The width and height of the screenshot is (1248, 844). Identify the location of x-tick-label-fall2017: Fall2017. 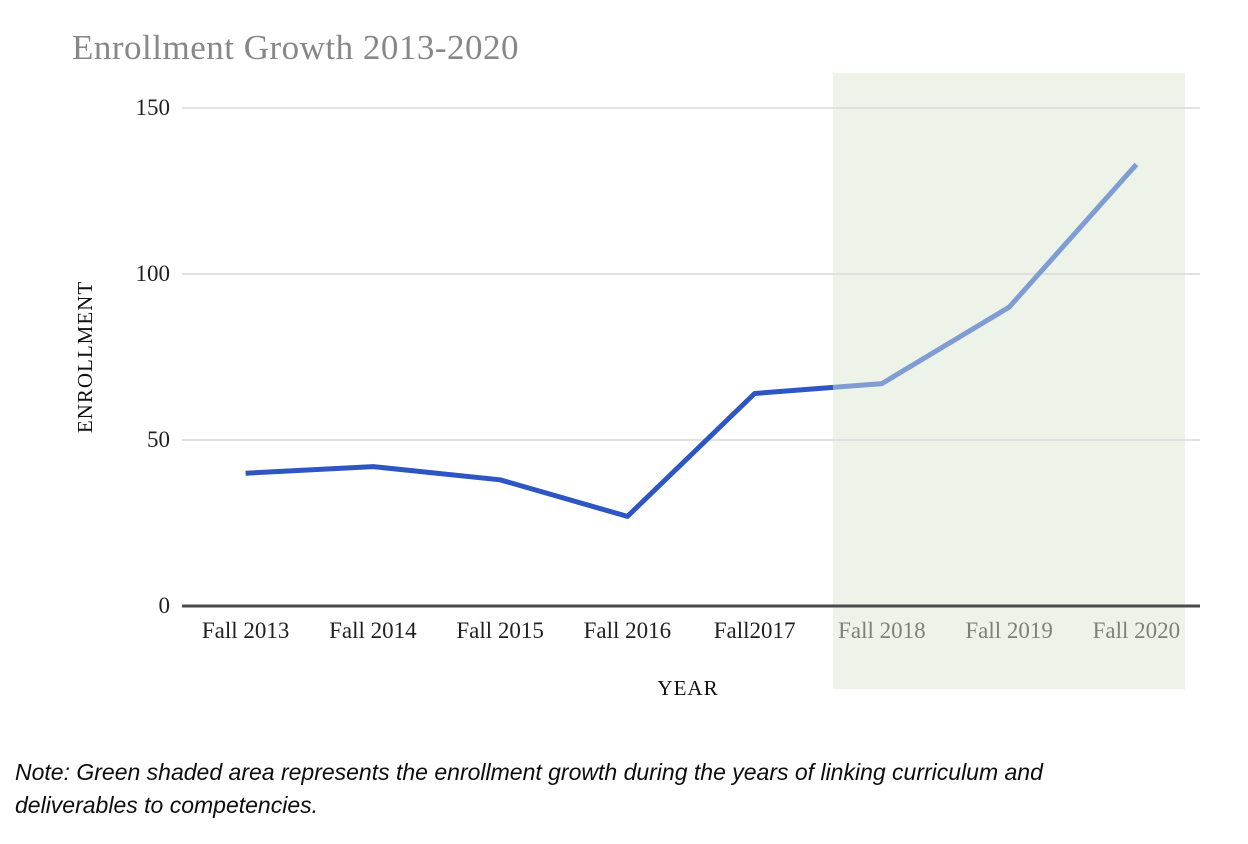
(754, 630).